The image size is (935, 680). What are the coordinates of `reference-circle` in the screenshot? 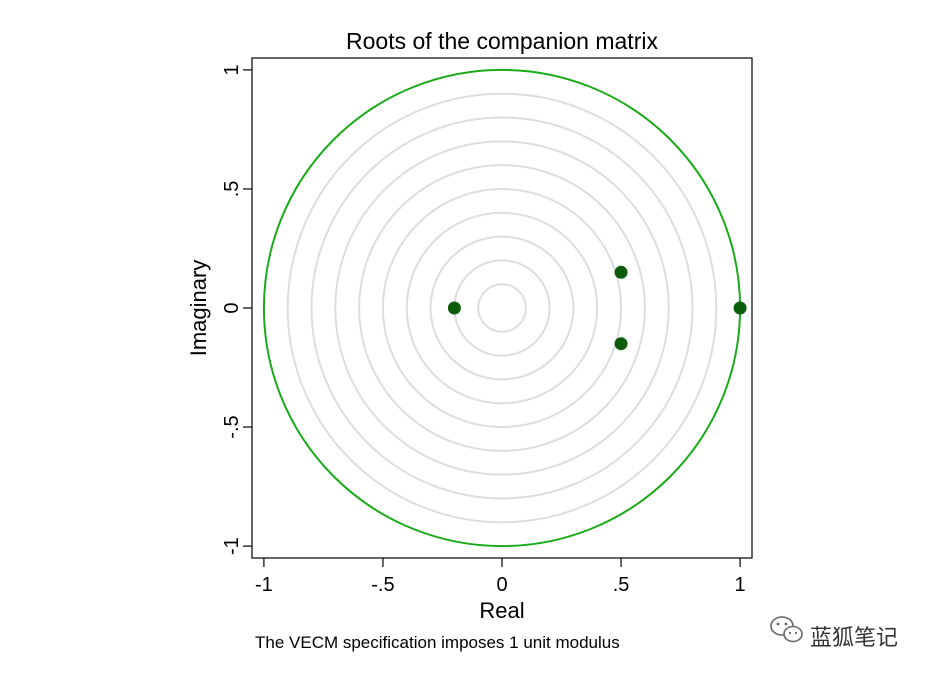 It's located at (502, 308).